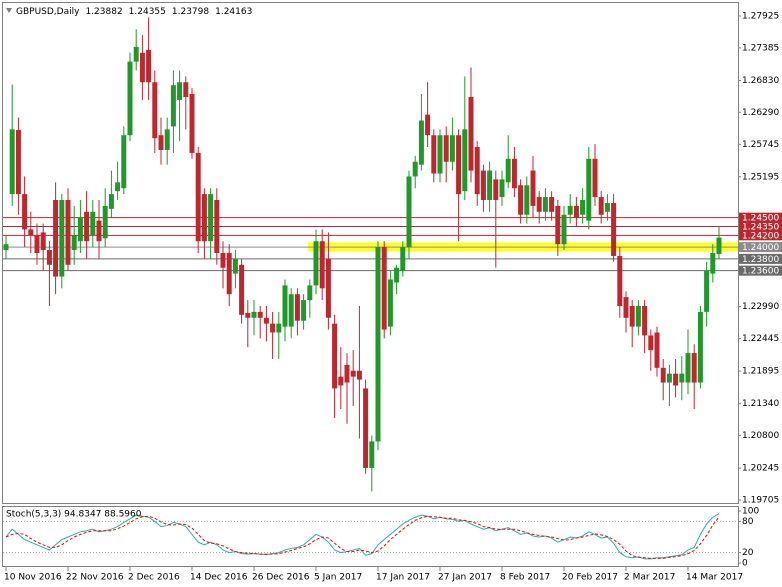 The height and width of the screenshot is (587, 782). I want to click on last-close: 1.24163, so click(233, 12).